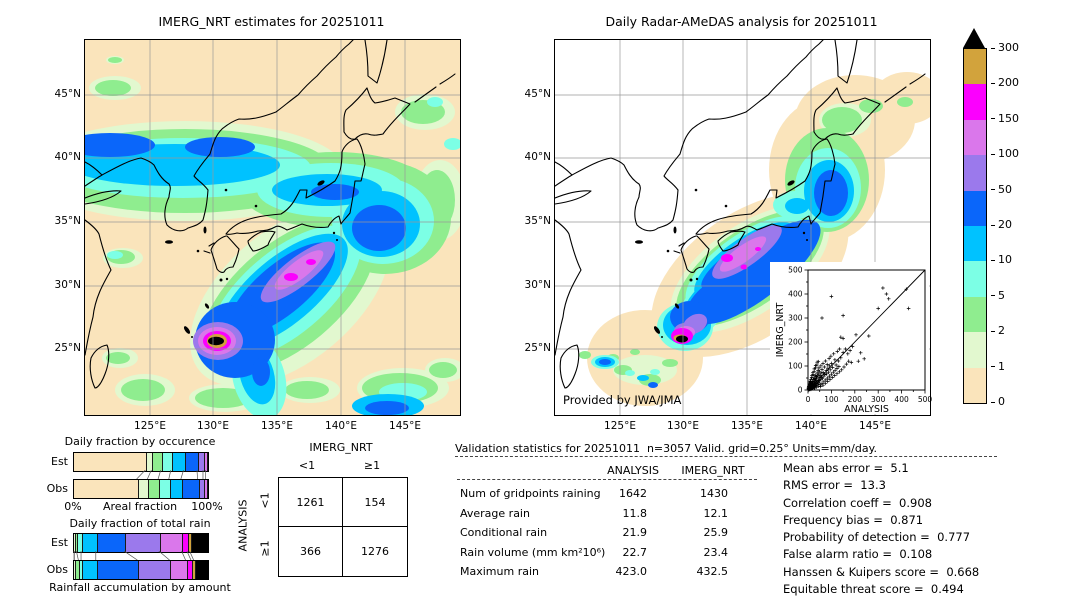  I want to click on occurrence-obs-bar, so click(141, 489).